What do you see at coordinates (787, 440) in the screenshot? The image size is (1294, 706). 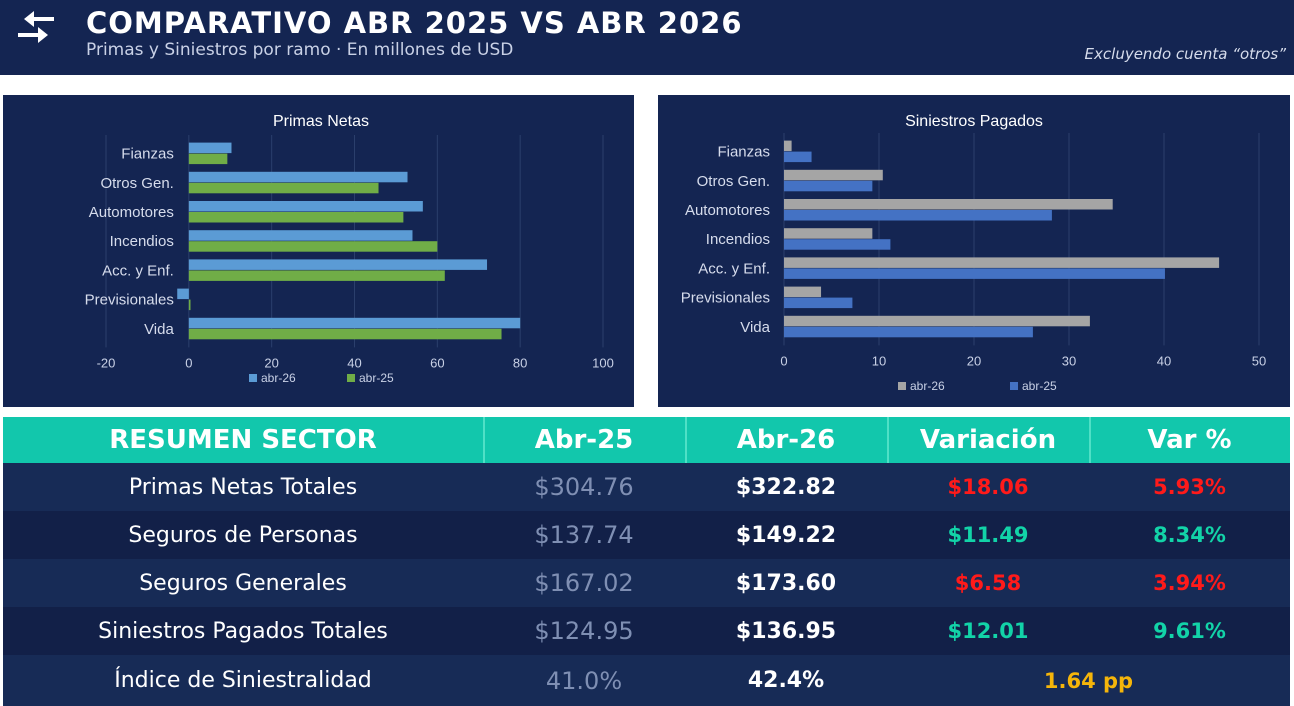 I see `header-abr-26: Abr-26` at bounding box center [787, 440].